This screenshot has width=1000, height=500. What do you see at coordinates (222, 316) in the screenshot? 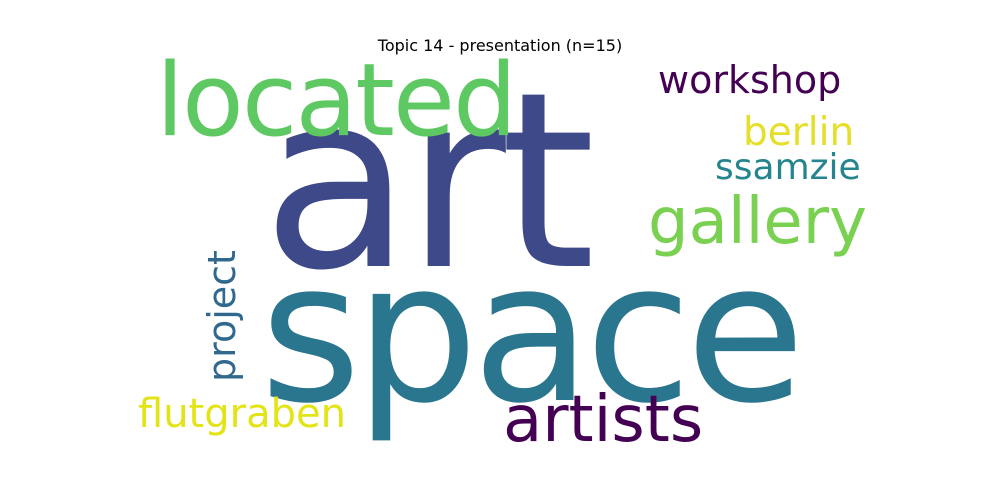
I see `word-project: project` at bounding box center [222, 316].